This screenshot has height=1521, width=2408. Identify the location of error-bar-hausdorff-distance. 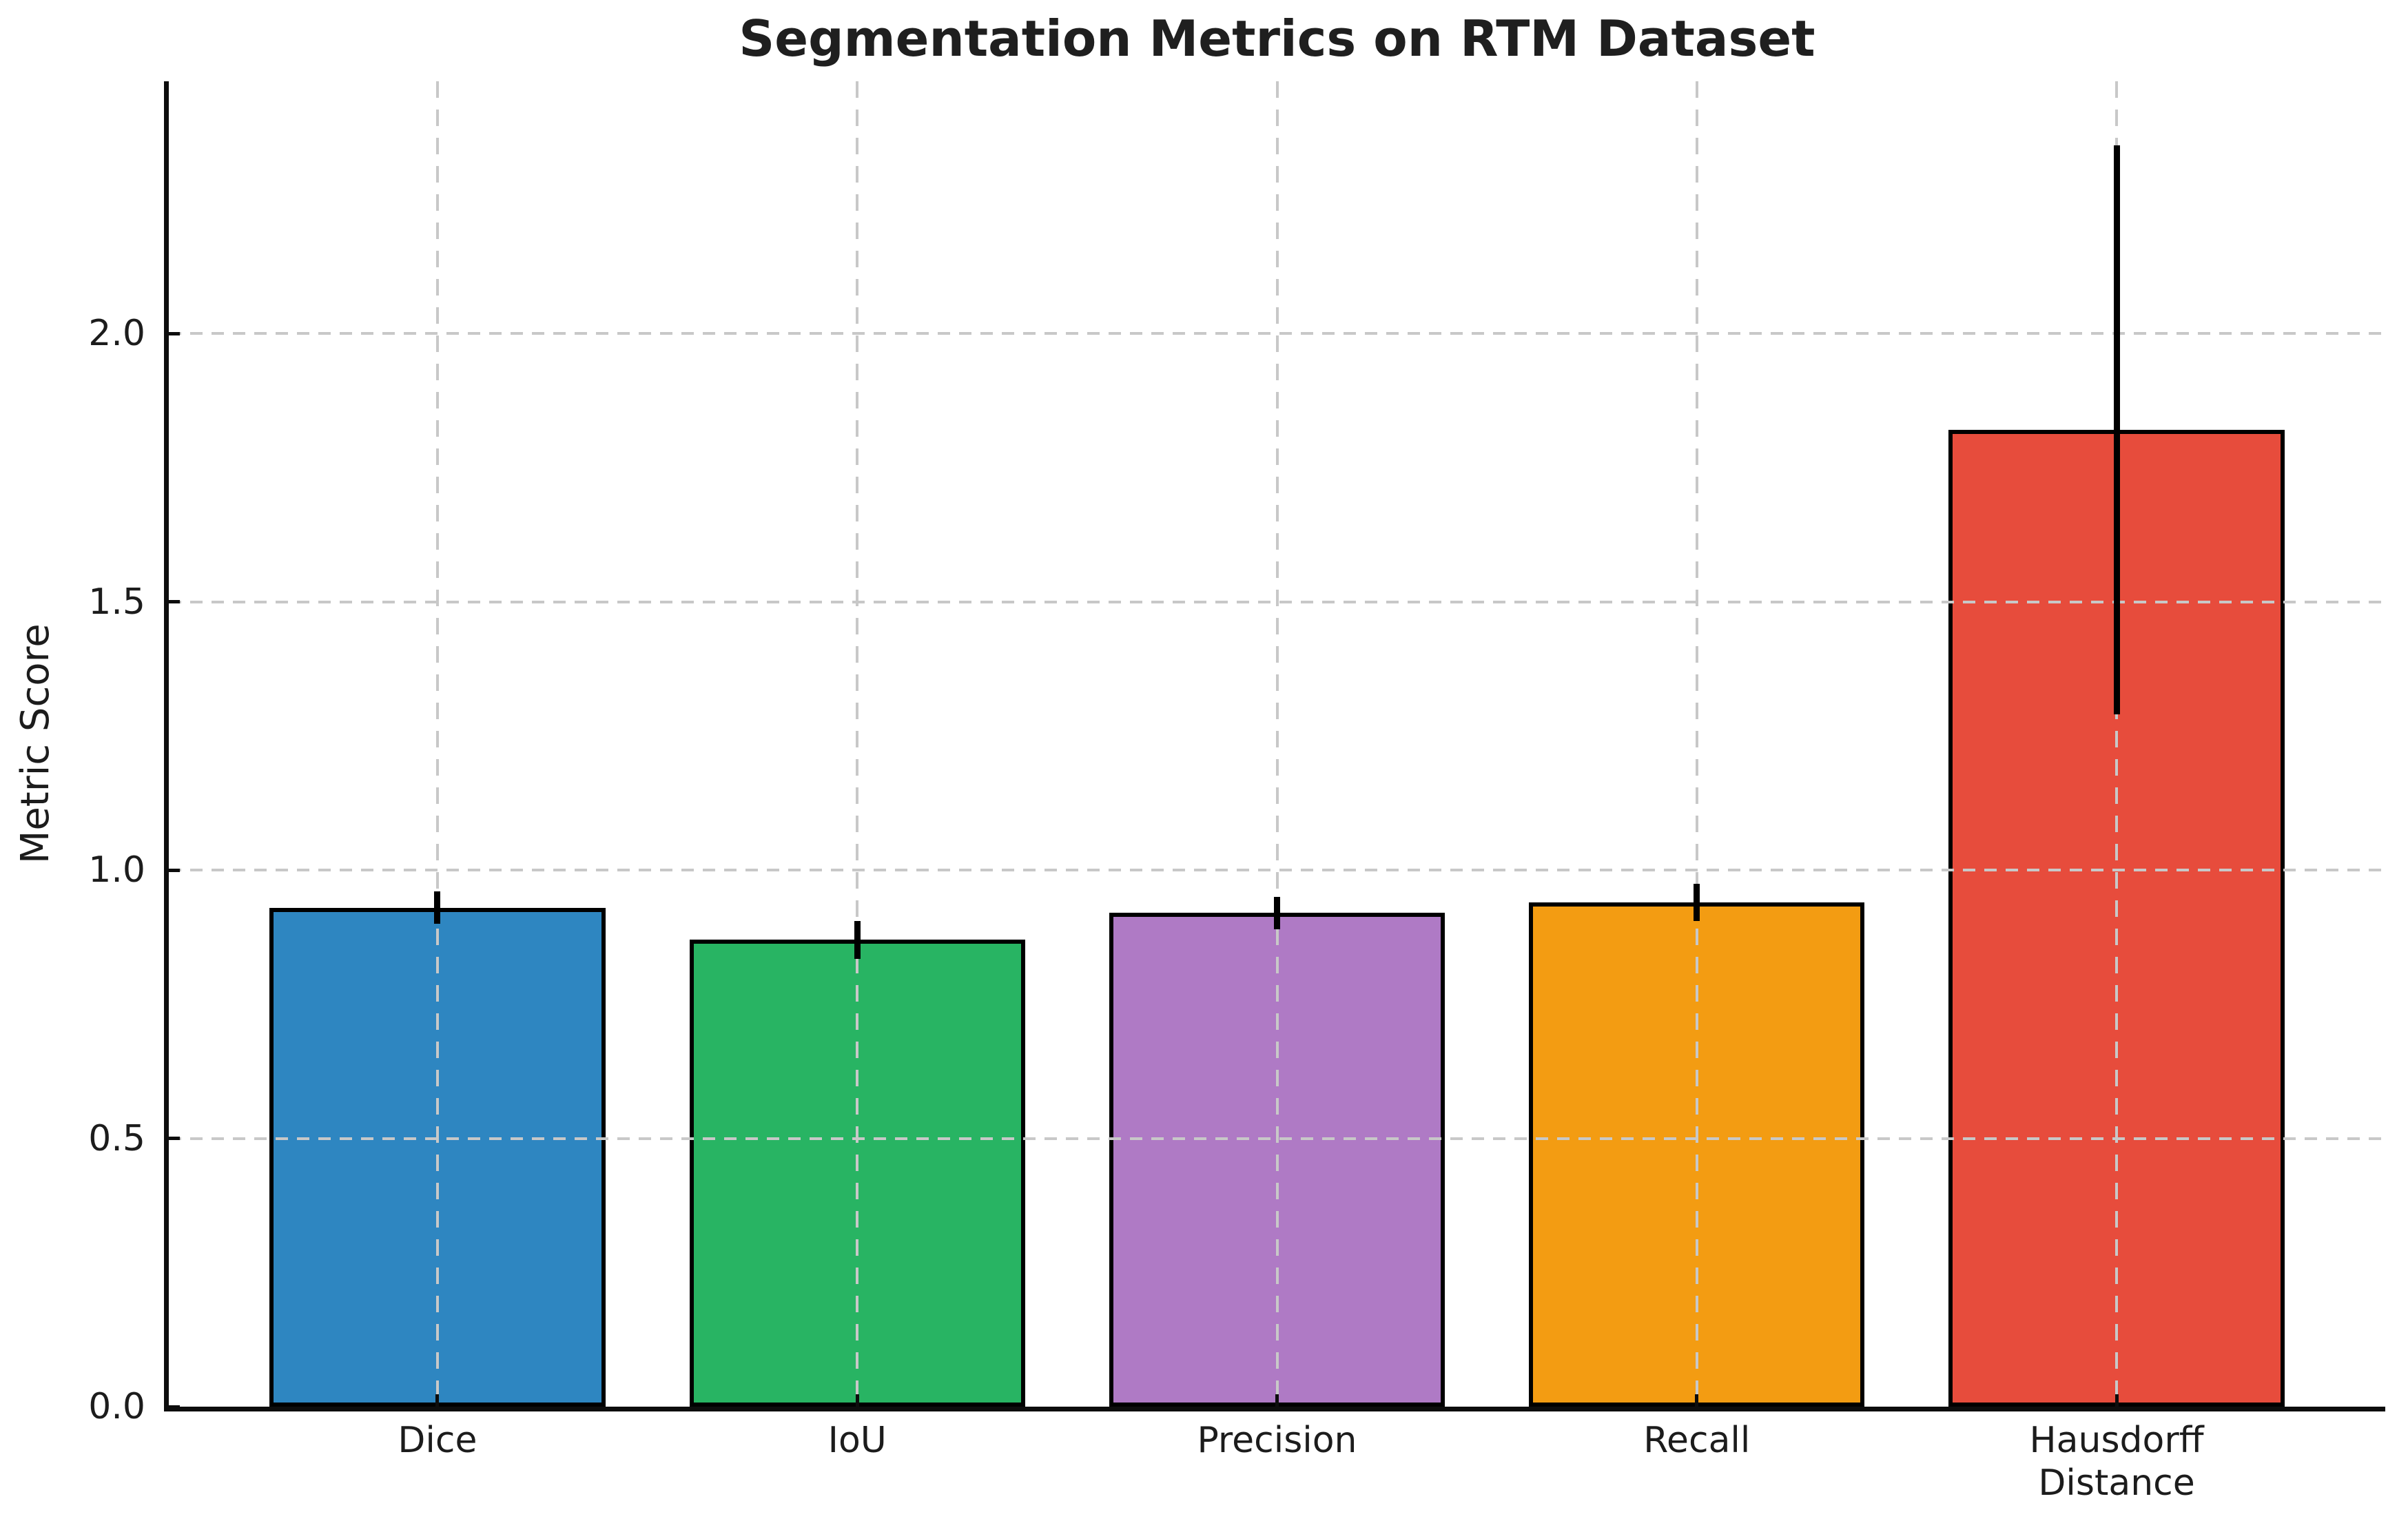
(2116, 430).